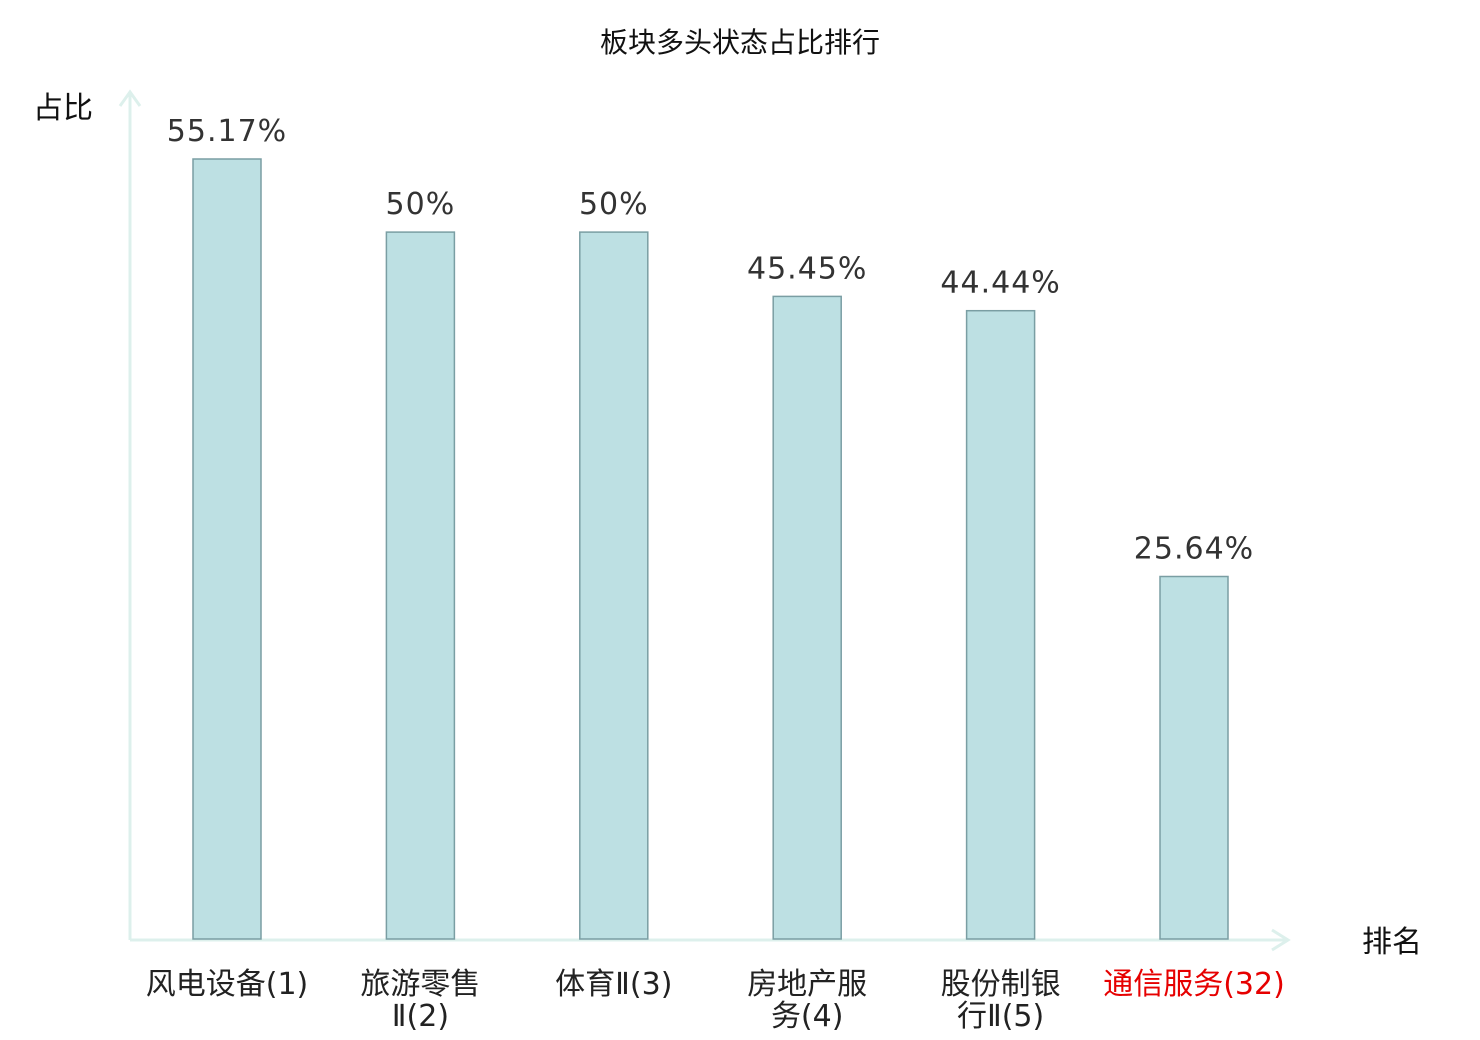 This screenshot has height=1040, width=1480. Describe the element at coordinates (807, 268) in the screenshot. I see `value-label-4: 45.45%` at that location.